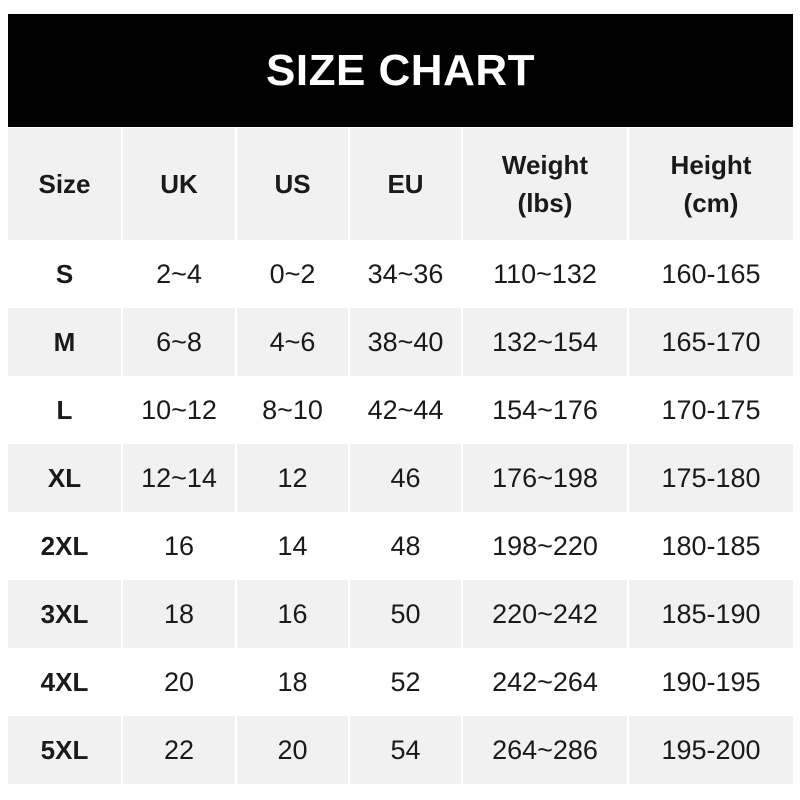  Describe the element at coordinates (711, 273) in the screenshot. I see `cell-height: 160-165` at that location.